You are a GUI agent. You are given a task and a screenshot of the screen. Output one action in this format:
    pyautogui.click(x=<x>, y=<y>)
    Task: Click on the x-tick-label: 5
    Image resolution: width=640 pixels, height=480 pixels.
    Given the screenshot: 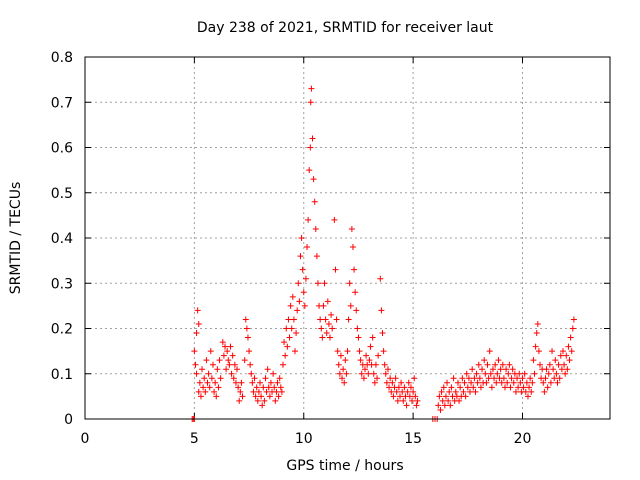 What is the action you would take?
    pyautogui.click(x=194, y=439)
    